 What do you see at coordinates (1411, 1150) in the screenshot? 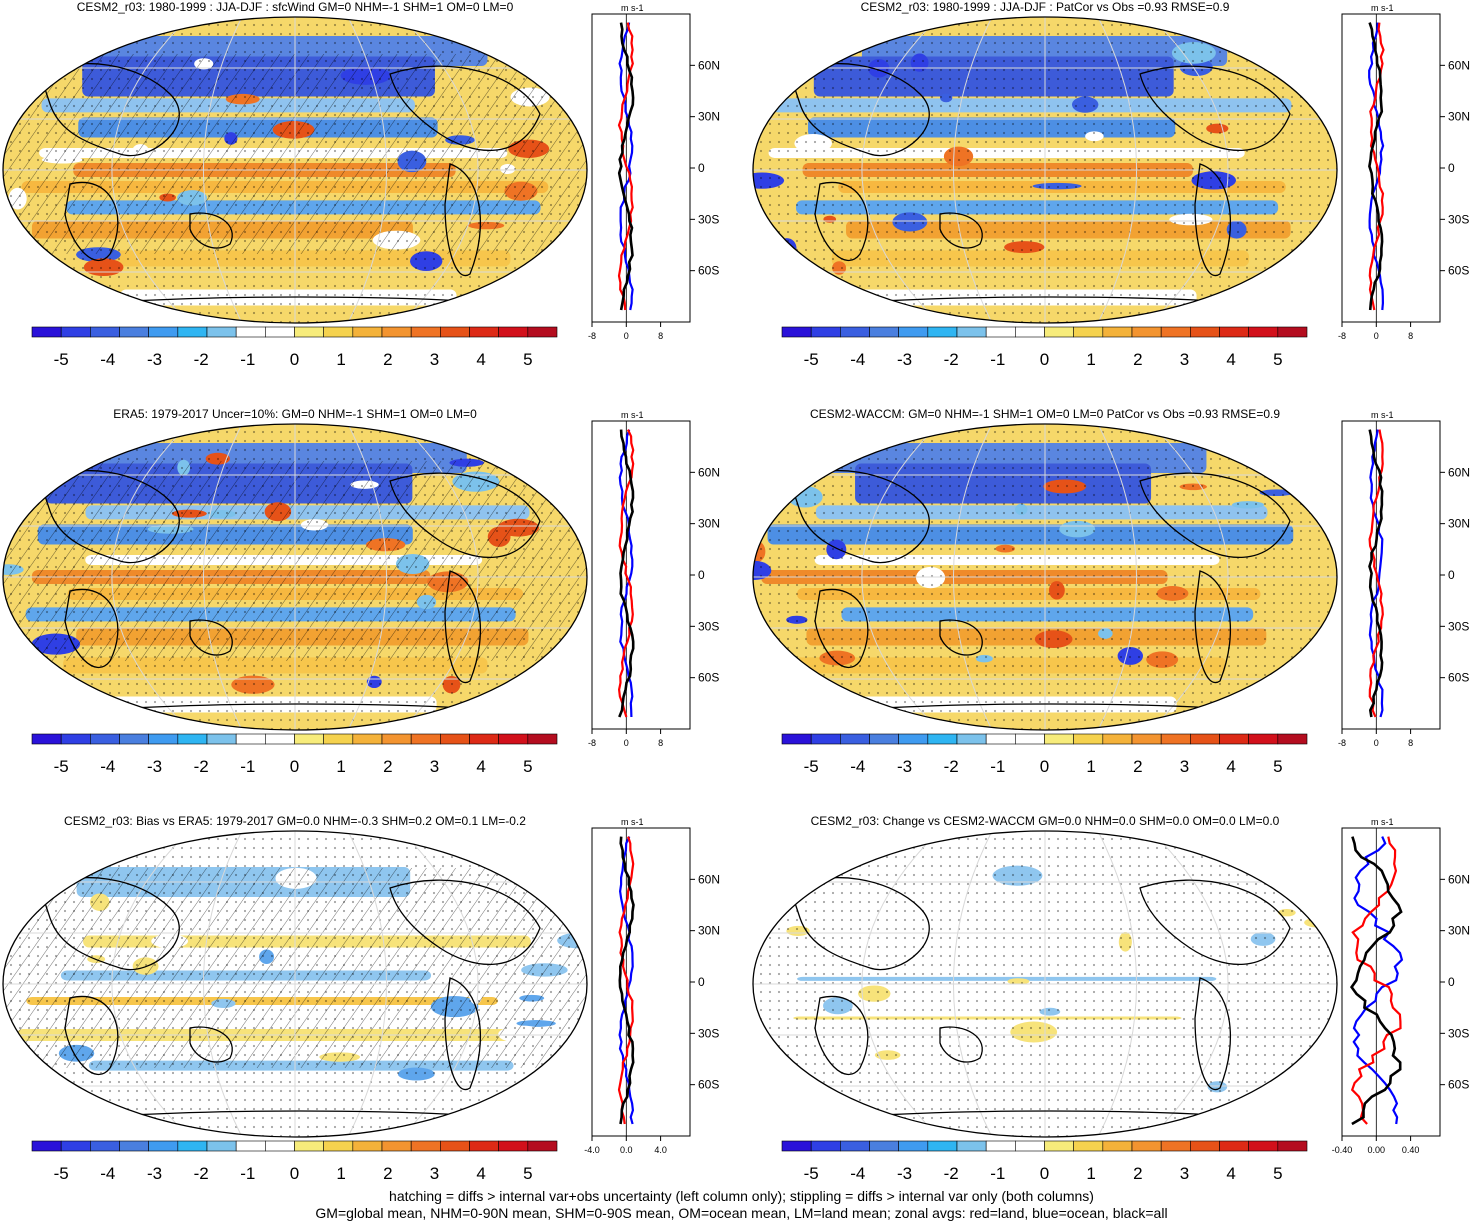
I see `zonal-x-tick-label: 0.40` at bounding box center [1411, 1150].